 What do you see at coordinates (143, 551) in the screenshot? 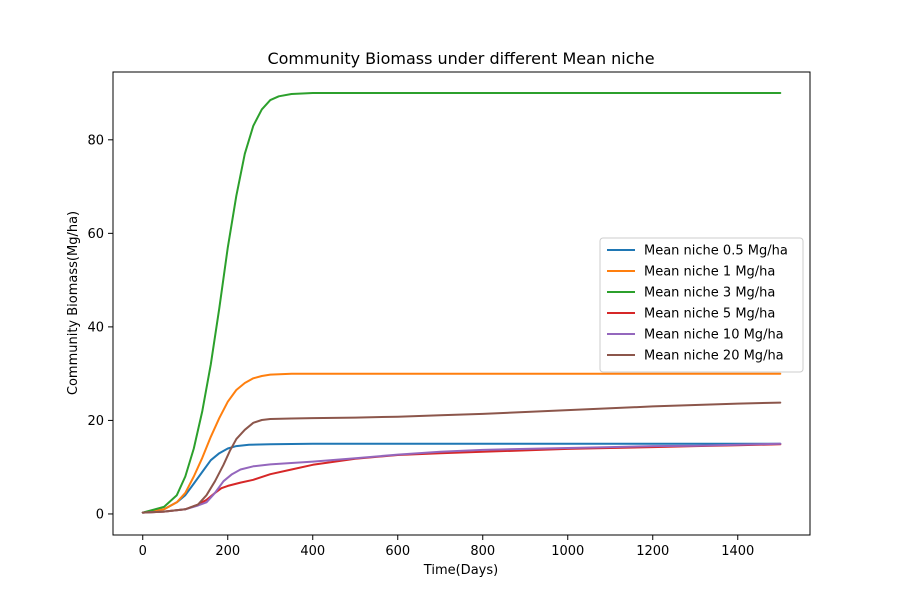
I see `x-tick-label: 0` at bounding box center [143, 551].